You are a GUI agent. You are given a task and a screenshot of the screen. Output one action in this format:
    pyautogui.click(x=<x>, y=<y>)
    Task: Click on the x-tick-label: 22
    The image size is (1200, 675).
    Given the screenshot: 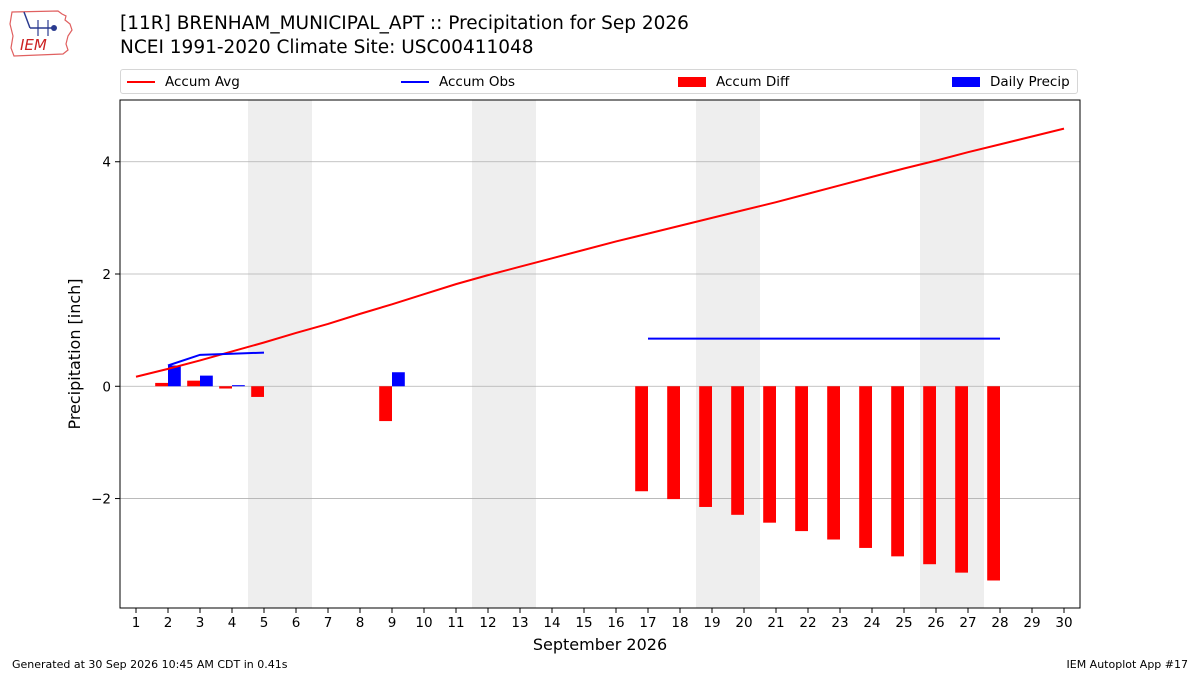 What is the action you would take?
    pyautogui.click(x=807, y=623)
    